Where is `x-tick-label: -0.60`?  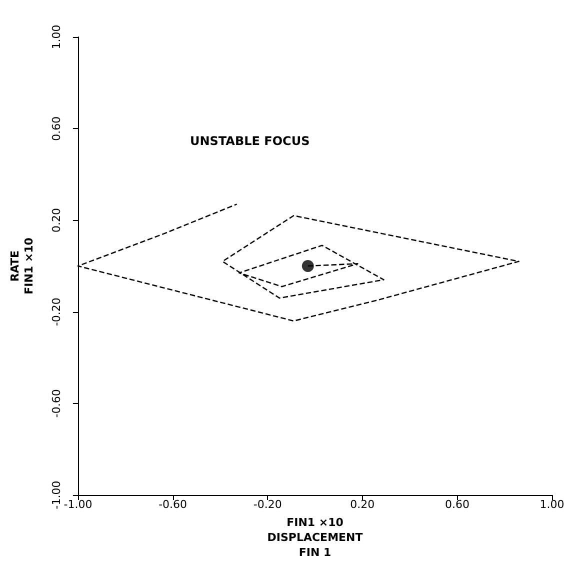 x-tick-label: -0.60 is located at coordinates (173, 504).